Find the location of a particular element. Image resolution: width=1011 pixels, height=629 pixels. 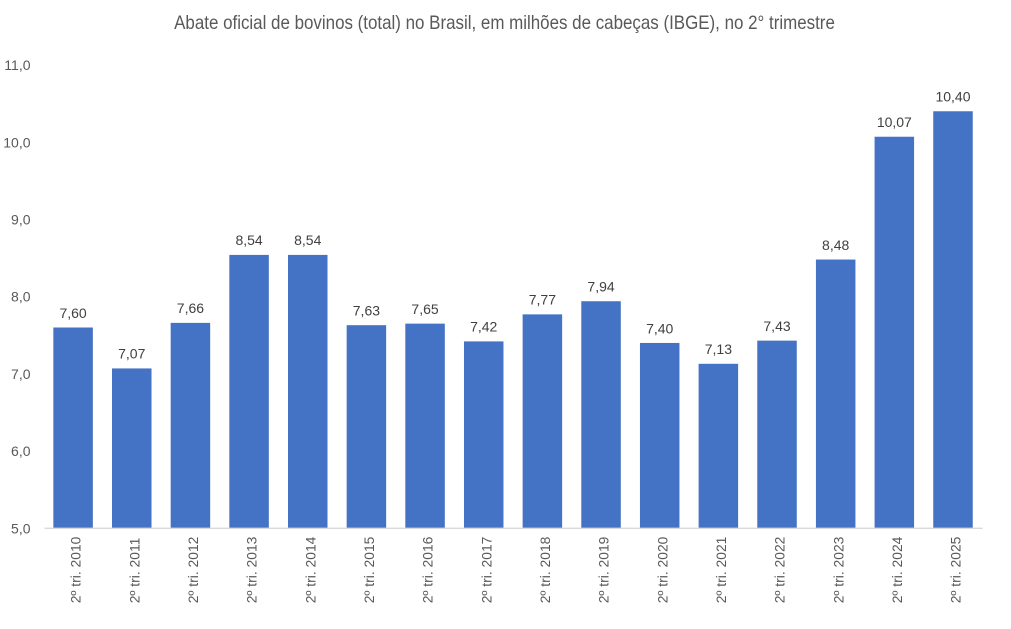

svg-text: 7,66 is located at coordinates (190, 308).